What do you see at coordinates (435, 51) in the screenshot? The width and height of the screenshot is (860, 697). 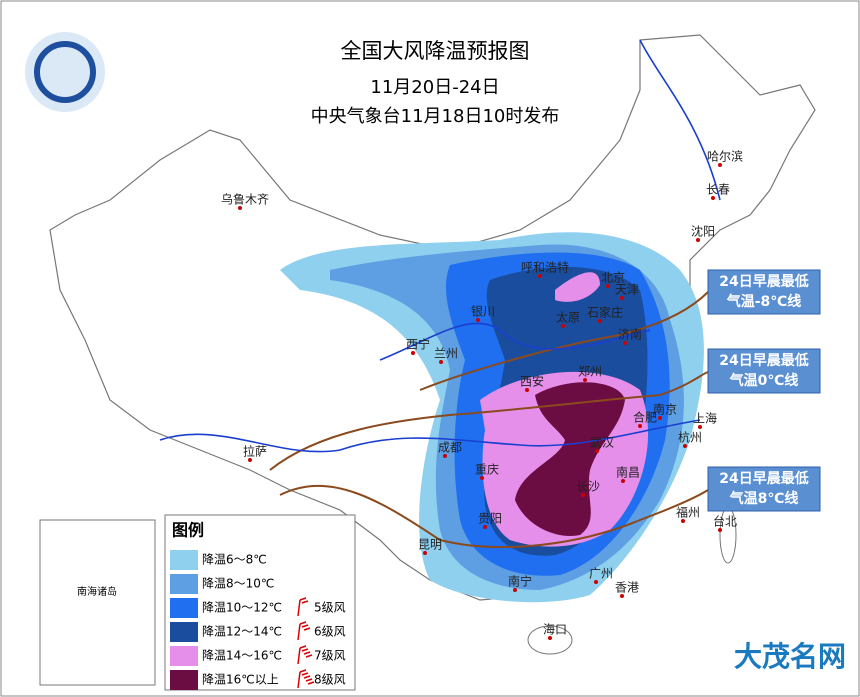 I see `map-title: 全国大风降温预报图` at bounding box center [435, 51].